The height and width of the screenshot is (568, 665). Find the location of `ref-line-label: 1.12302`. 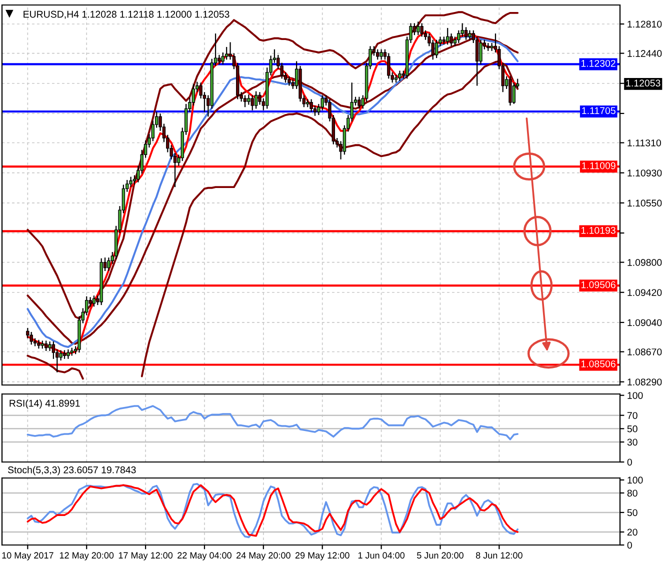

ref-line-label: 1.12302 is located at coordinates (598, 63).